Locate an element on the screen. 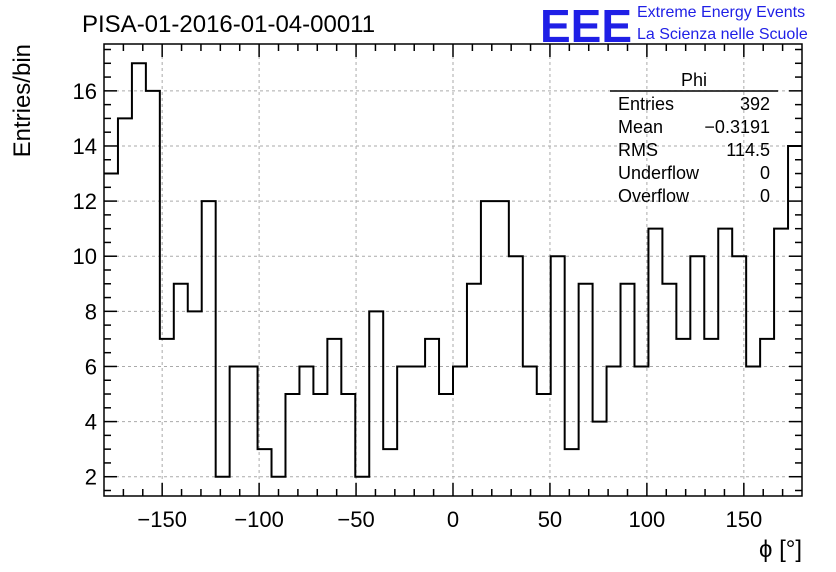 This screenshot has width=836, height=572. x-tick-label: −150 is located at coordinates (162, 519).